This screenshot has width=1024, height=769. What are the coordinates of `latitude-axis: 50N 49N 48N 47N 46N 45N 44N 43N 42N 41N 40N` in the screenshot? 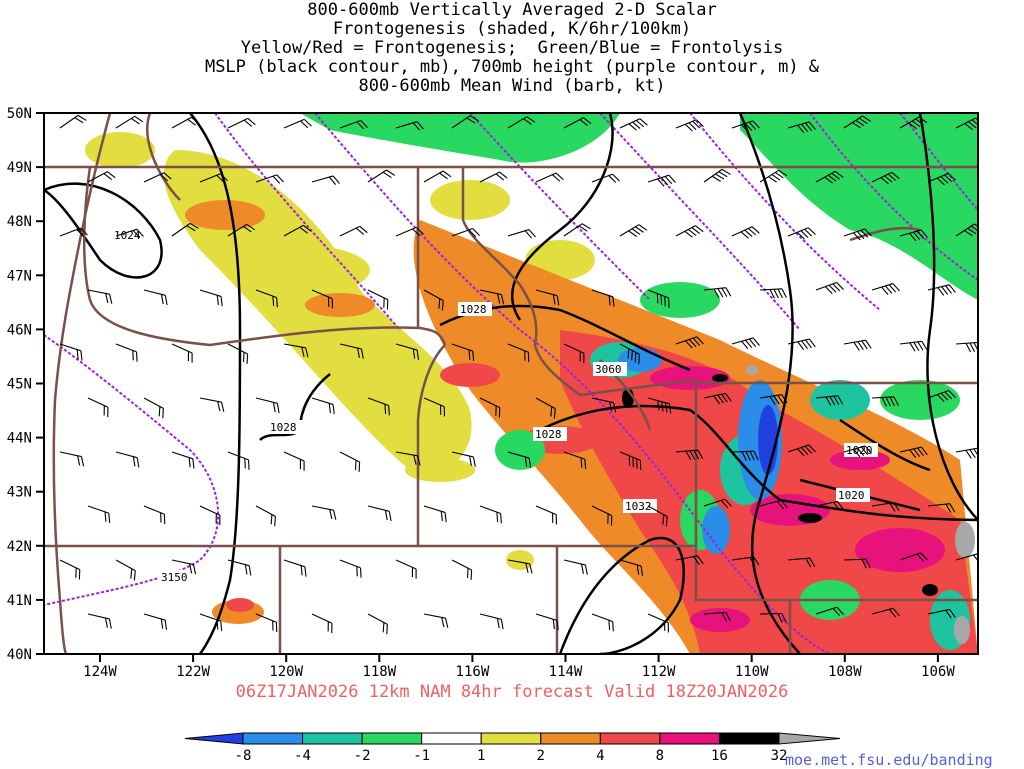 It's located at (25, 384).